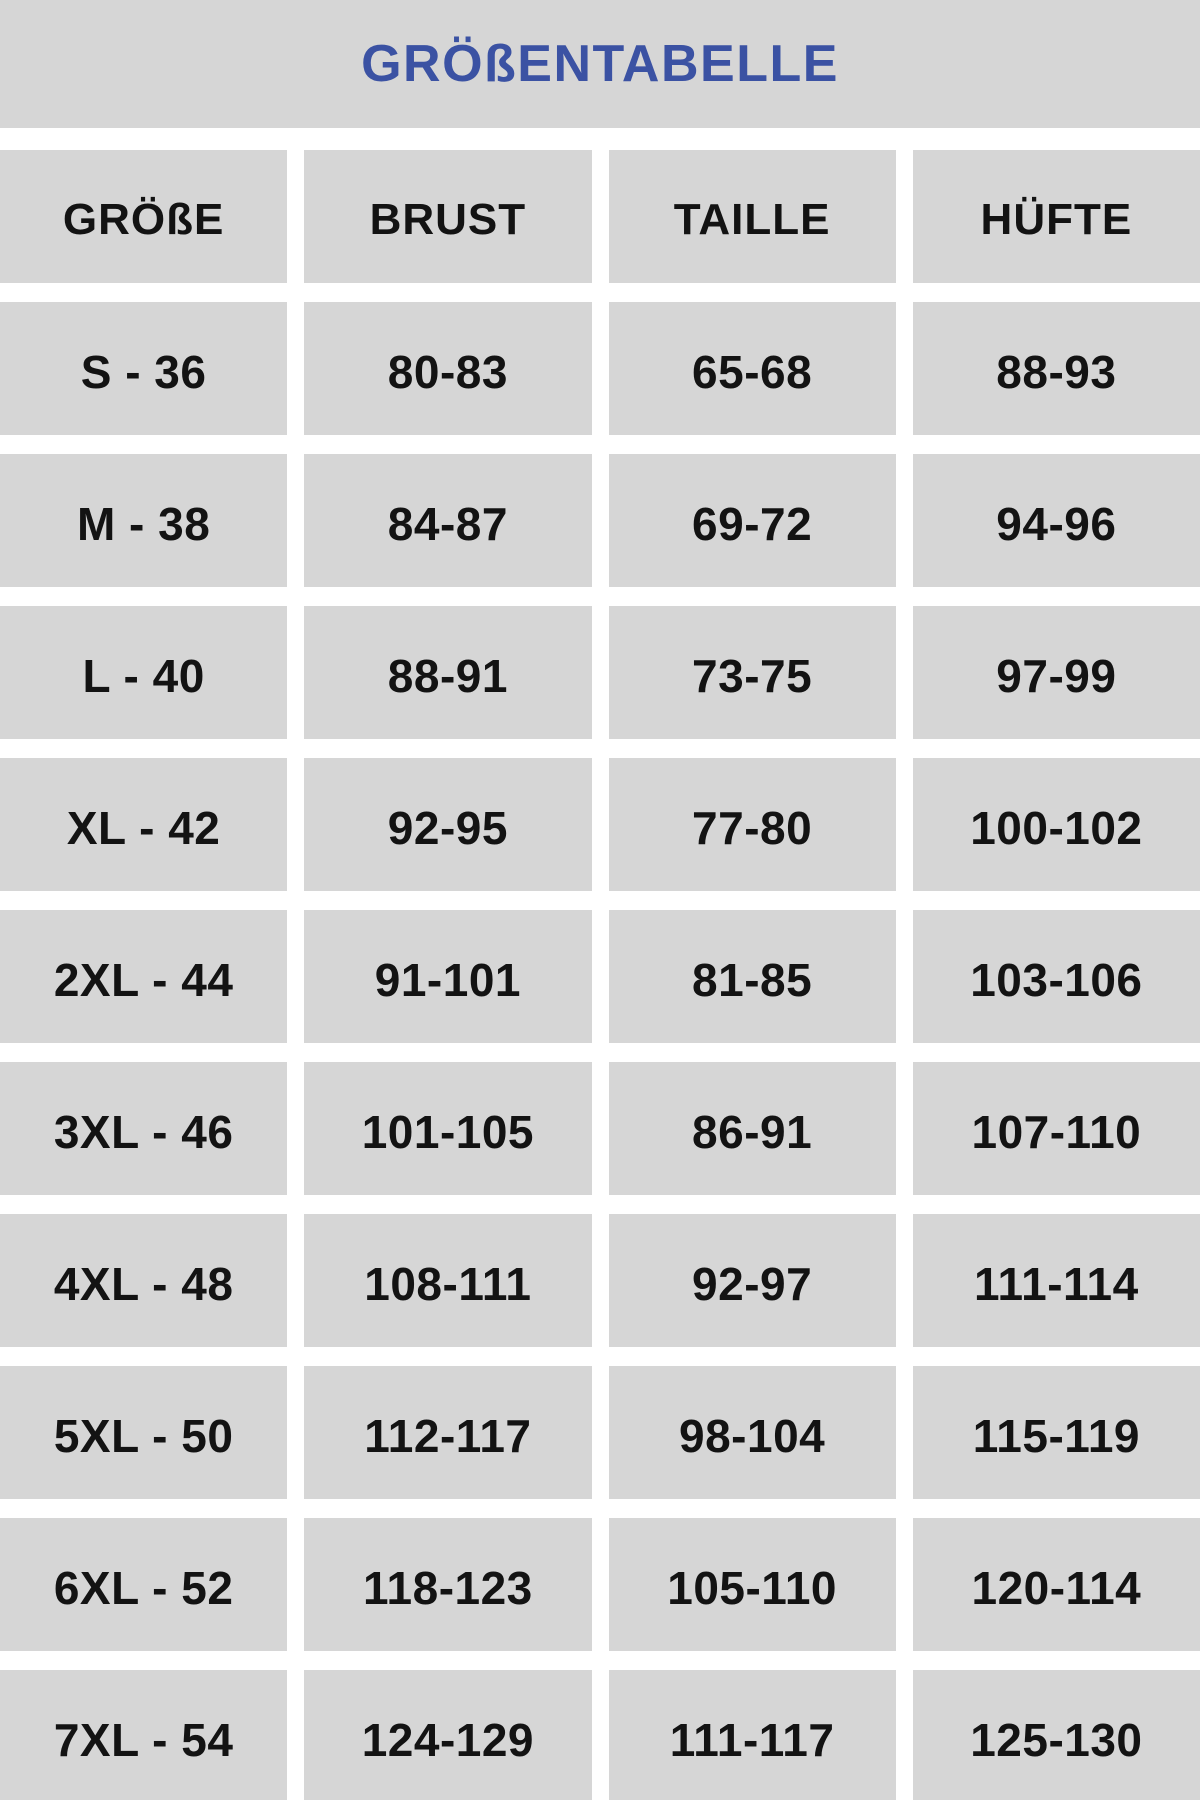 Image resolution: width=1200 pixels, height=1800 pixels. Describe the element at coordinates (1056, 824) in the screenshot. I see `huefte-cell: 100-102` at that location.